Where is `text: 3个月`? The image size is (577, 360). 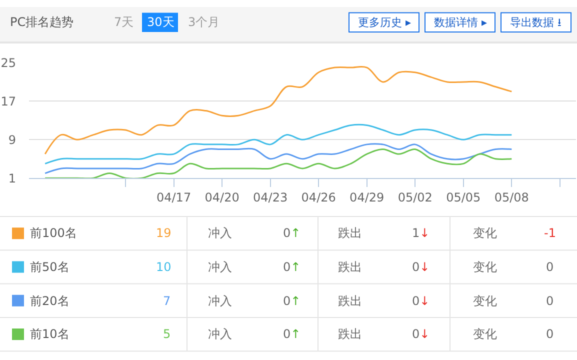
text: 3个月 is located at coordinates (204, 22).